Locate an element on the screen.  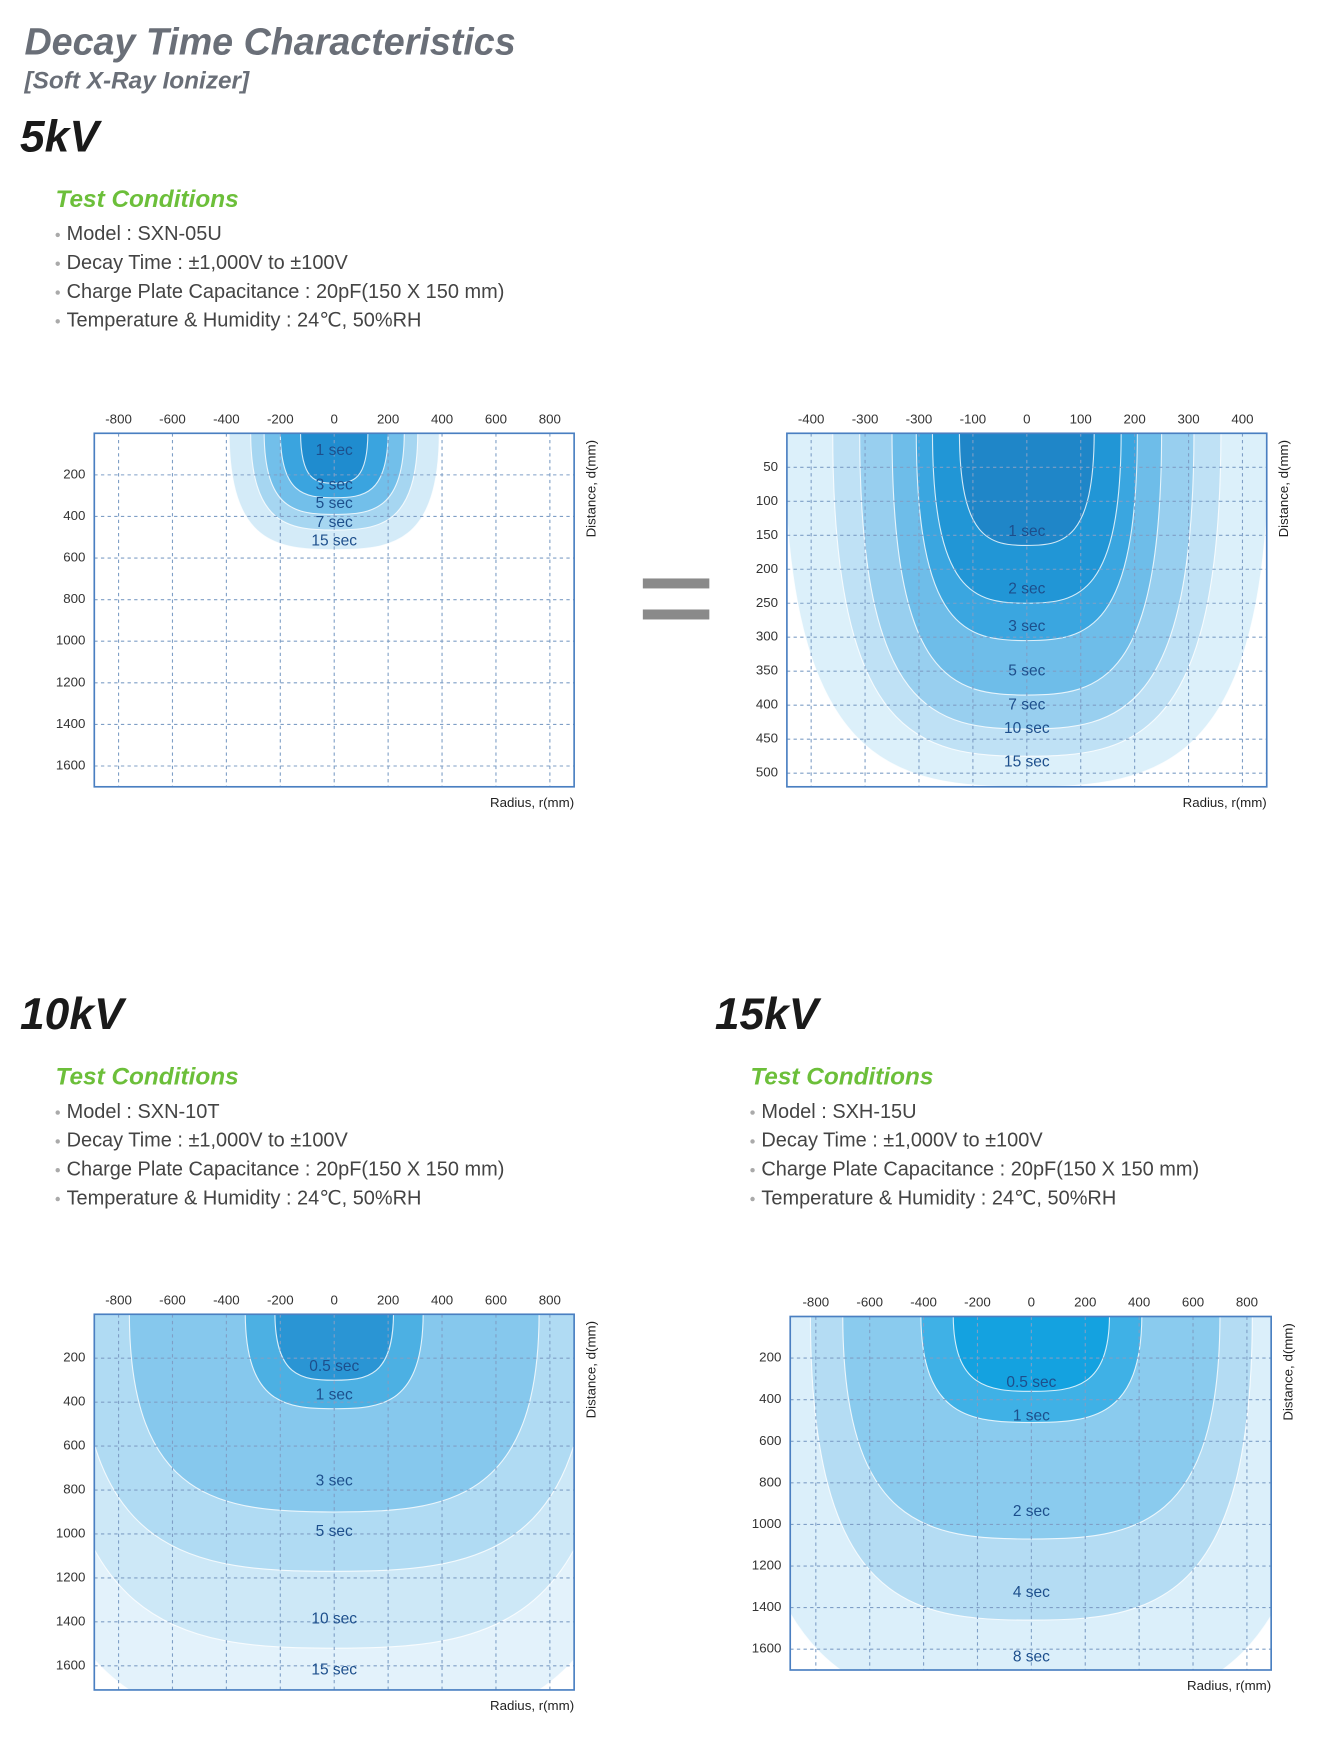
page-subtitle: [Soft X-Ray Ionizer] is located at coordinates (136, 80).